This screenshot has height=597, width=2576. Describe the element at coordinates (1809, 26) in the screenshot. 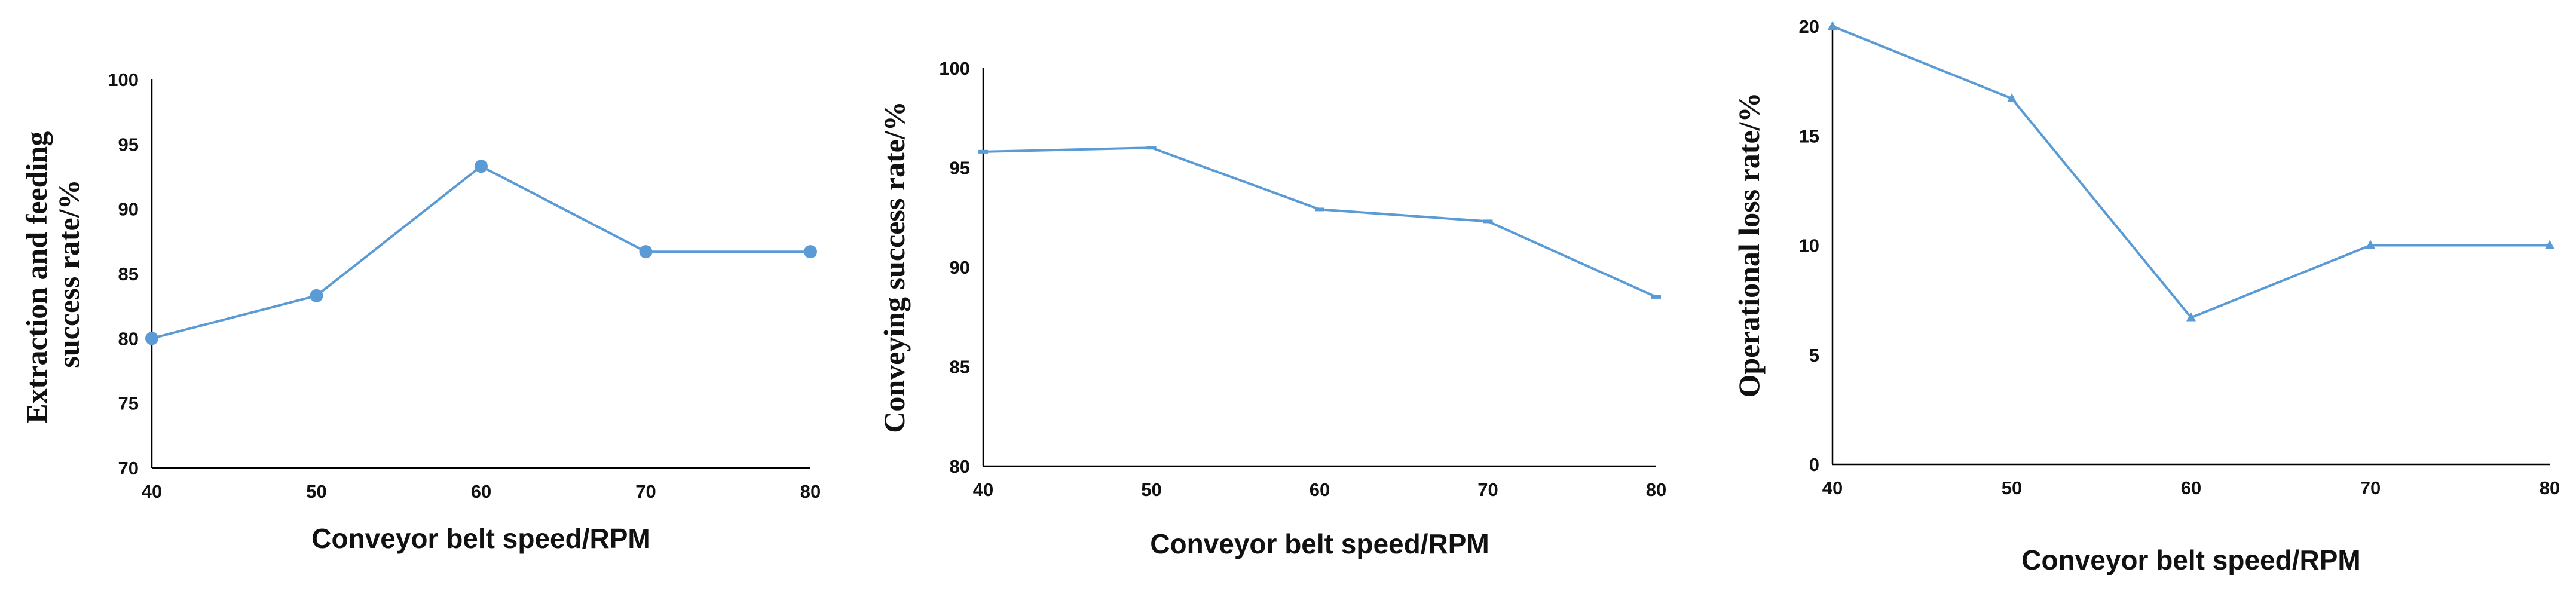

I see `y-tick-label: 20` at that location.